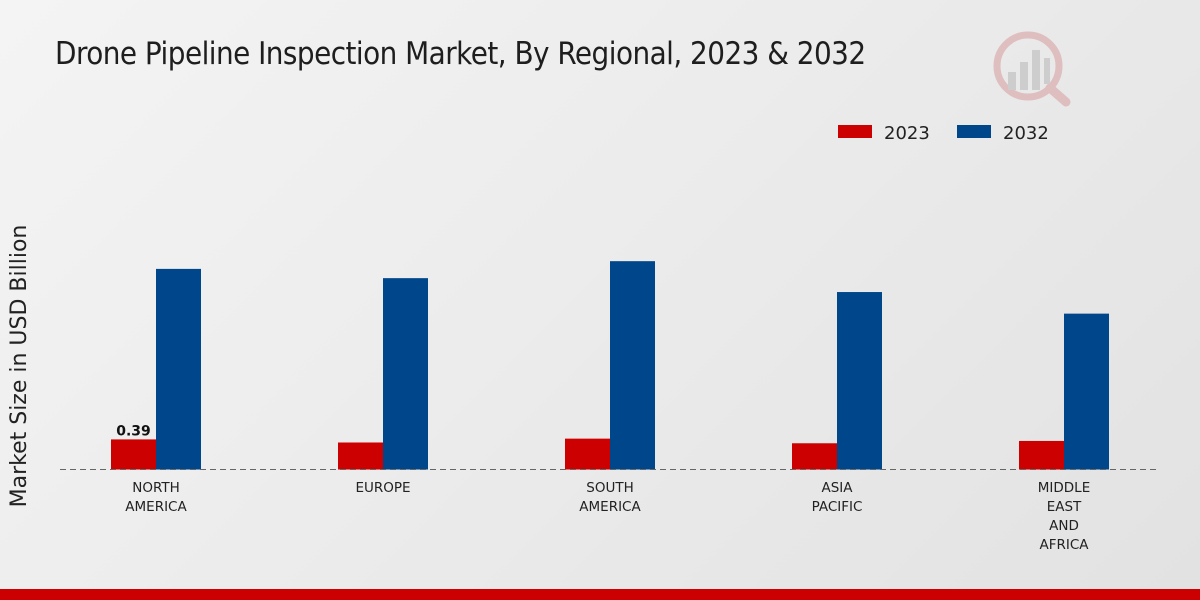 Image resolution: width=1200 pixels, height=600 pixels. What do you see at coordinates (156, 497) in the screenshot?
I see `x-tick-label-0: NORTH AMERICA` at bounding box center [156, 497].